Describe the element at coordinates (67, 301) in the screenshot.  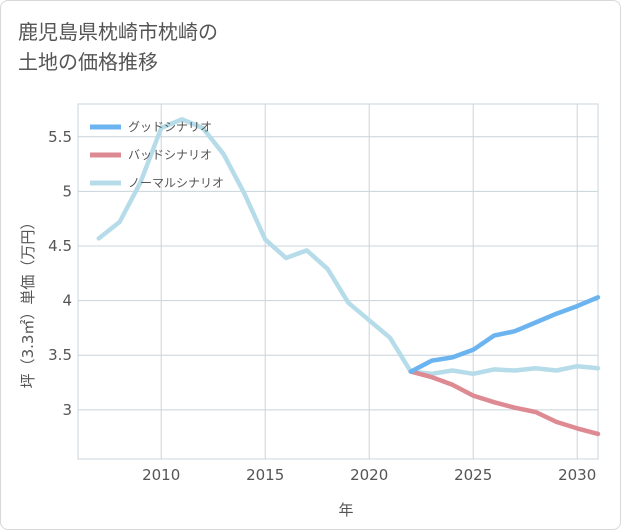
I see `y-tick-label: 4` at that location.